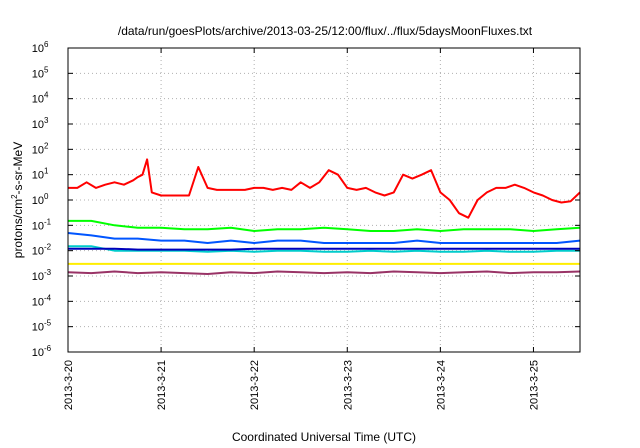 The image size is (640, 448). I want to click on y-tick-label-exponent: 5, so click(46, 69).